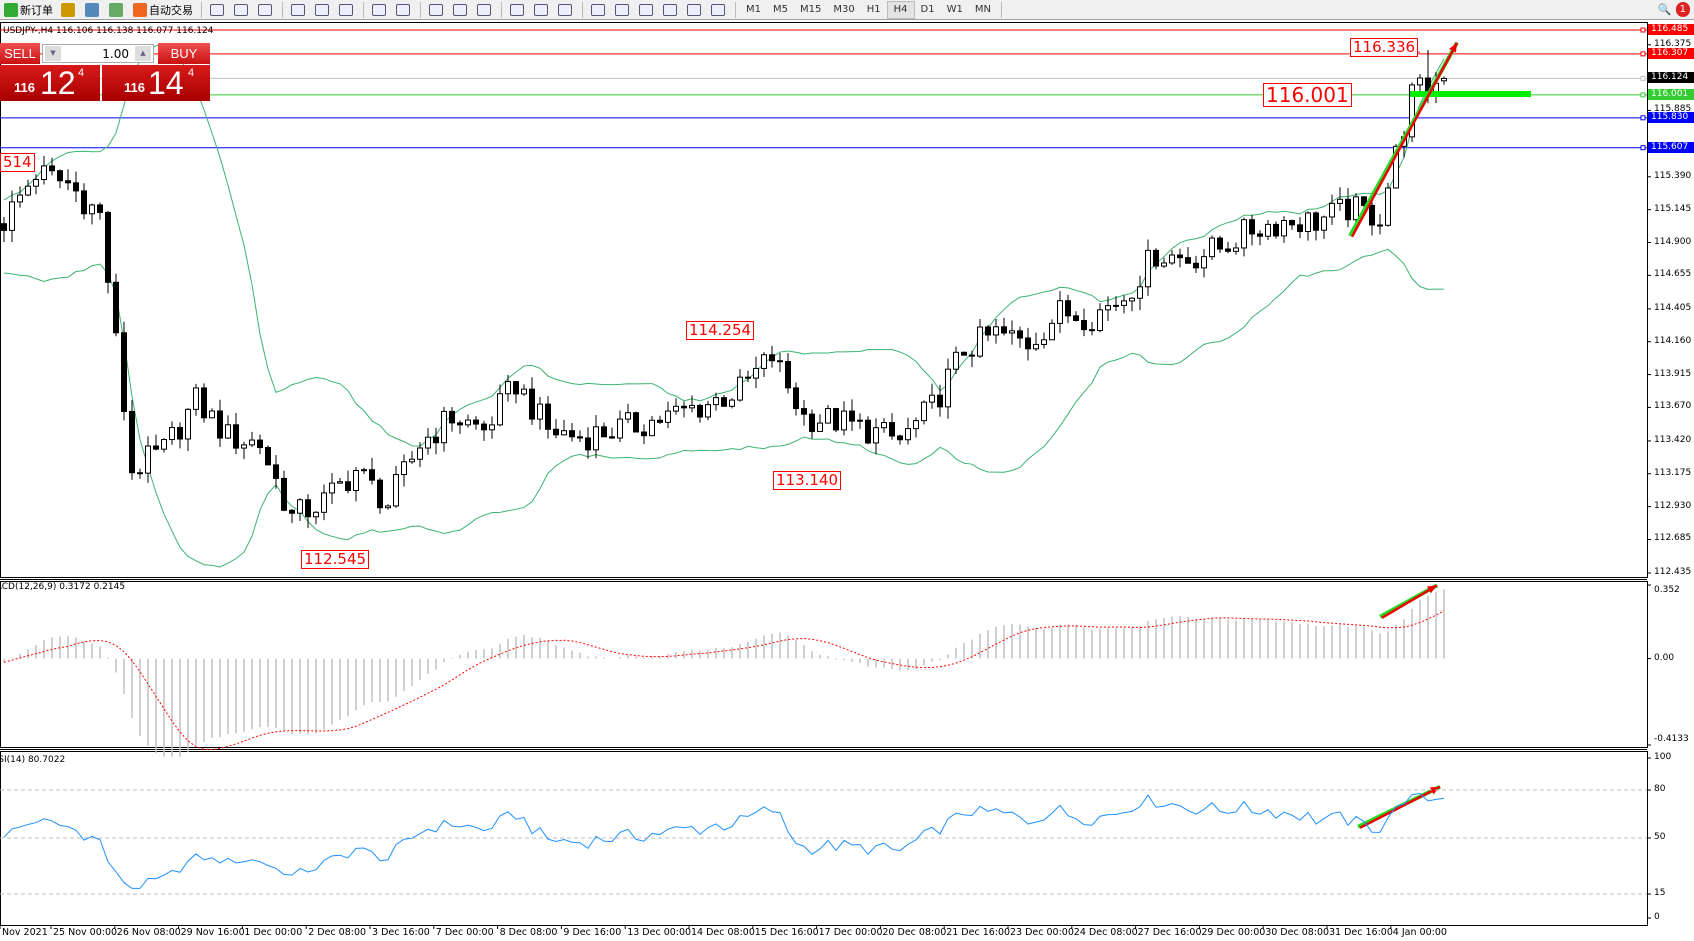  I want to click on search-icon: 🔍, so click(1664, 9).